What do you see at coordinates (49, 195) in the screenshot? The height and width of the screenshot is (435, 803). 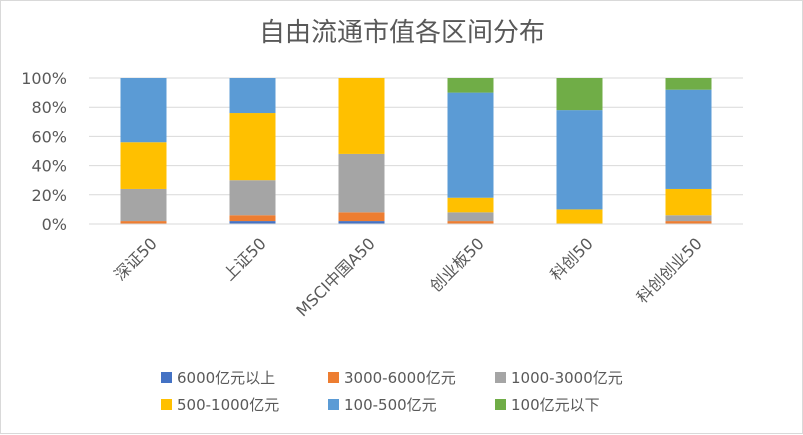 I see `y-tick-label: 20%` at bounding box center [49, 195].